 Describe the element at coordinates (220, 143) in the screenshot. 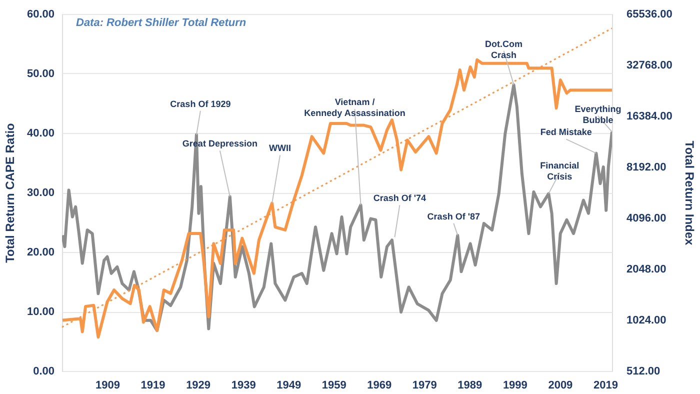

I see `annotation: Great Depression` at that location.